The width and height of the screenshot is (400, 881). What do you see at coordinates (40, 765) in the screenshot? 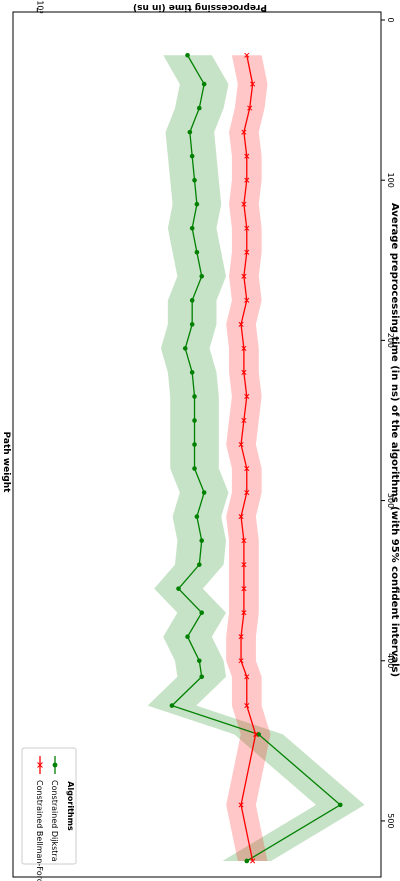
I see `legend-marker-x` at bounding box center [40, 765].